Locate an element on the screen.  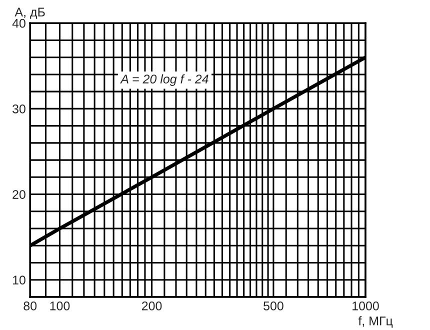
text: A = 20 log f - 24 is located at coordinates (164, 80).